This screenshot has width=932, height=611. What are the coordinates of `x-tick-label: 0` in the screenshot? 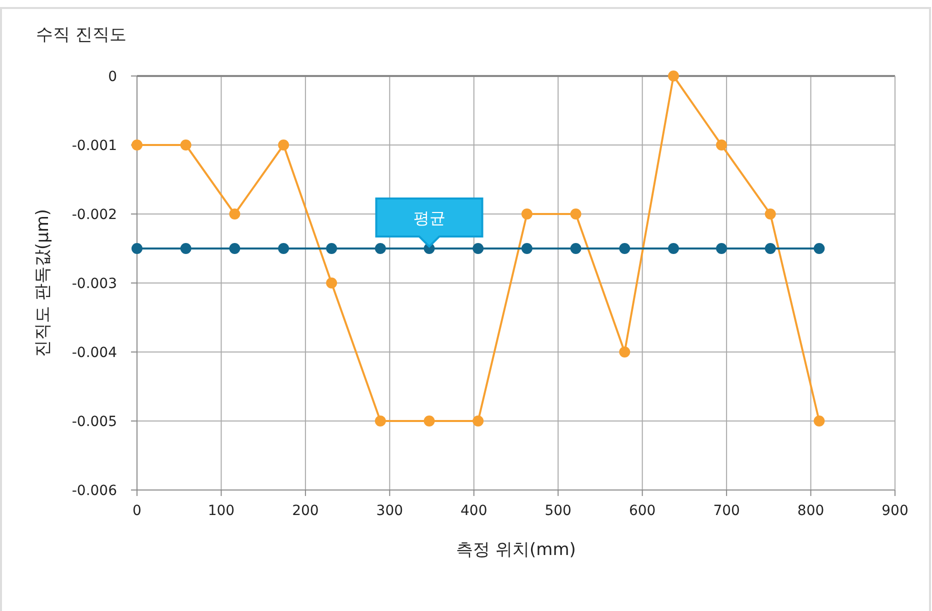 It's located at (137, 511).